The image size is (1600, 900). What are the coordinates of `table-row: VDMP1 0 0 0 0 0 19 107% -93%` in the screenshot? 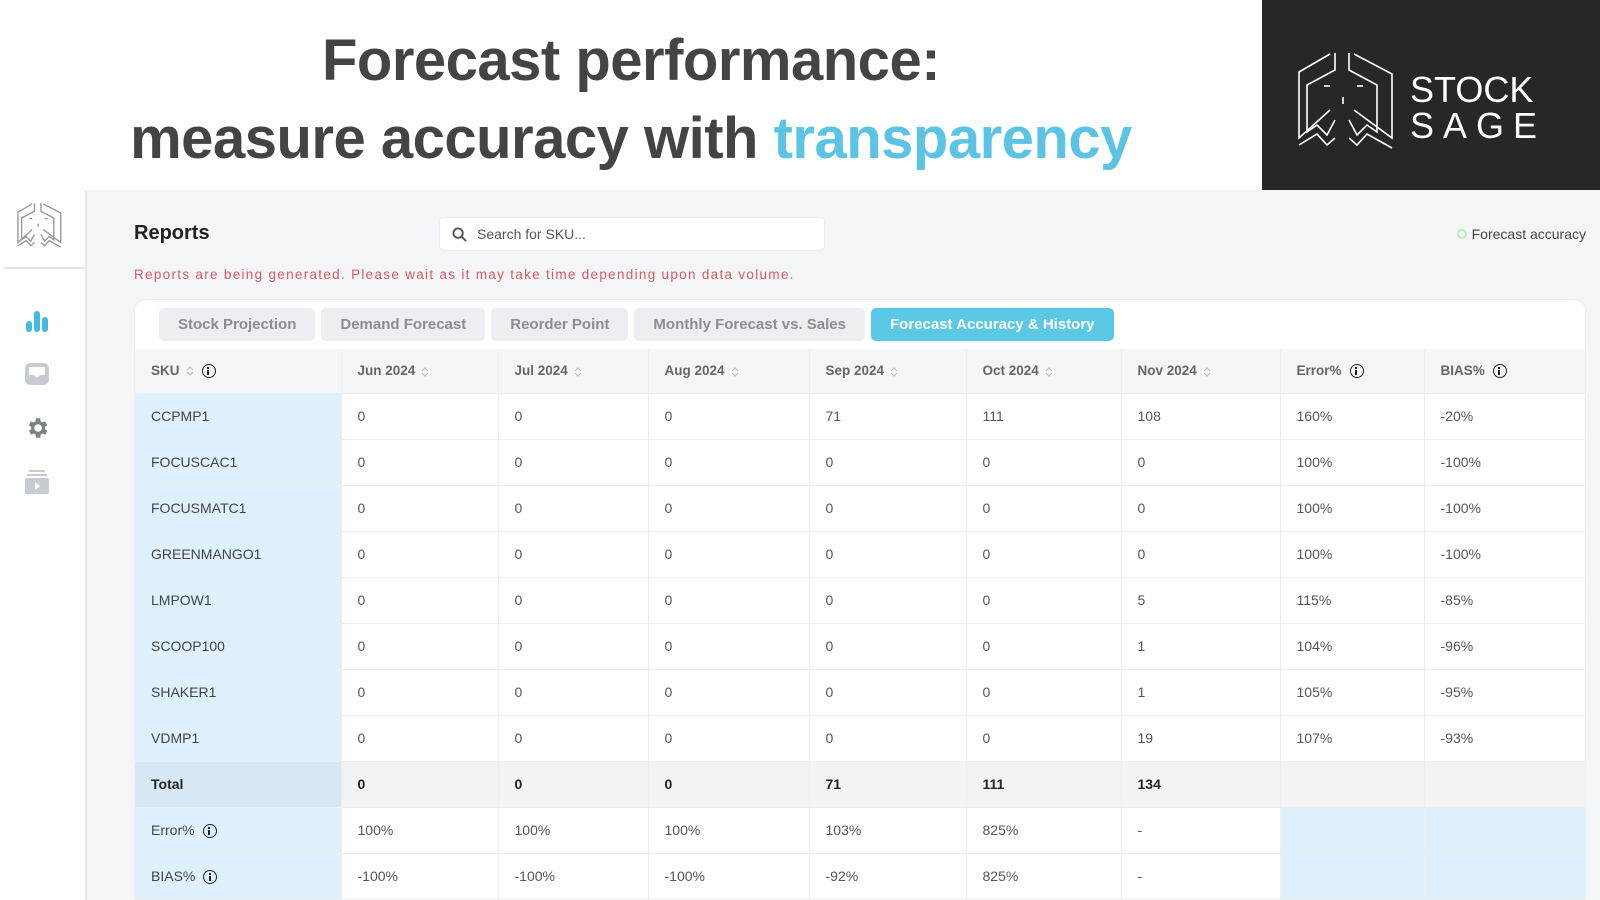 It's located at (860, 738).